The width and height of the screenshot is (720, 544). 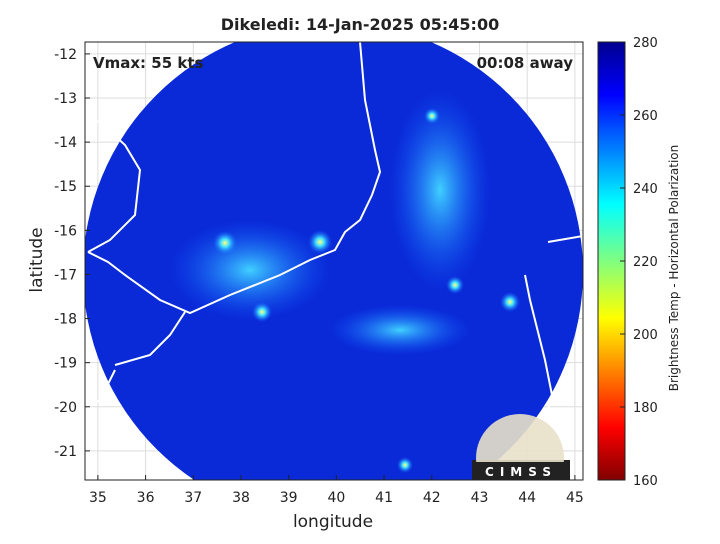 What do you see at coordinates (65, 55) in the screenshot?
I see `y-tick-label: -12` at bounding box center [65, 55].